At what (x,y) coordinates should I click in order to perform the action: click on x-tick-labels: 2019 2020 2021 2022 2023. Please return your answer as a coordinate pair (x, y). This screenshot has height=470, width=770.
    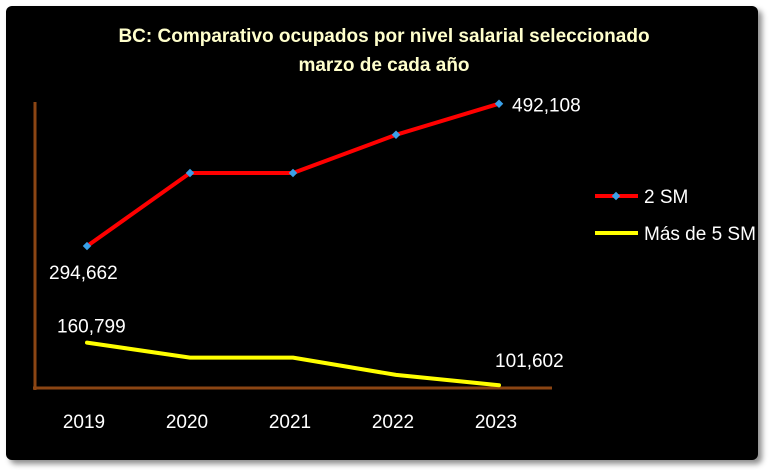
    Looking at the image, I should click on (290, 422).